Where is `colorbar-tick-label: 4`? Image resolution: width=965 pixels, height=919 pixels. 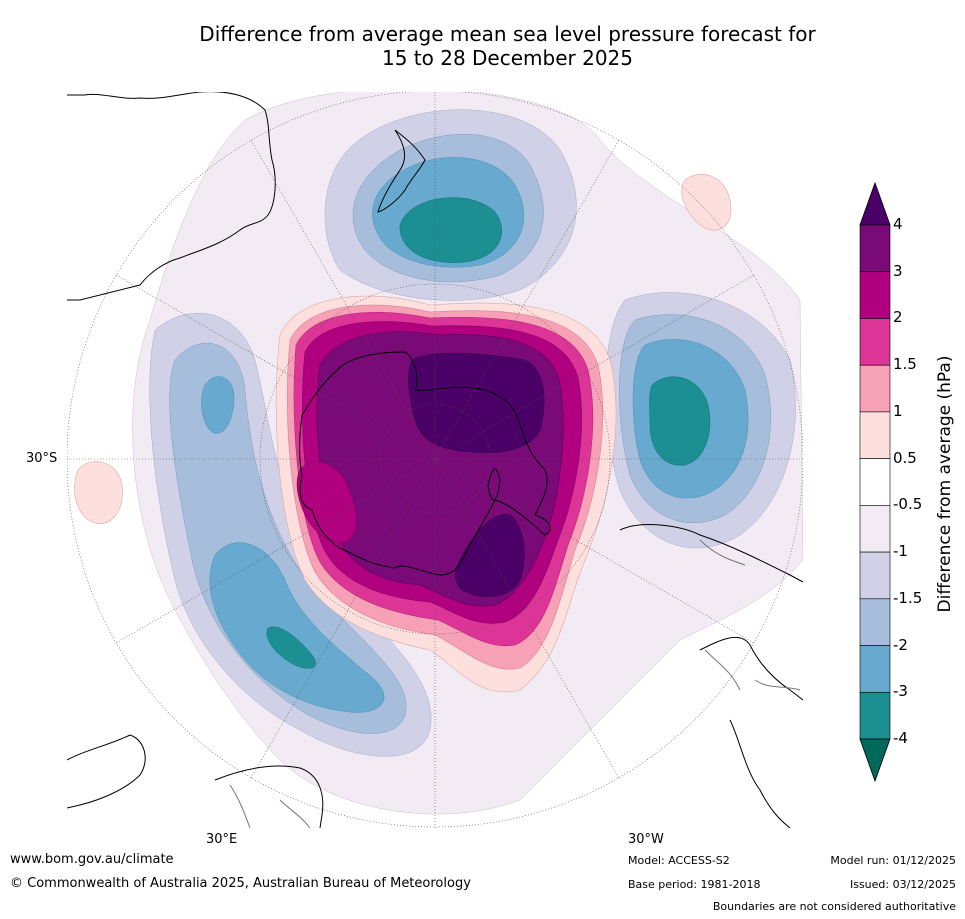 colorbar-tick-label: 4 is located at coordinates (898, 224).